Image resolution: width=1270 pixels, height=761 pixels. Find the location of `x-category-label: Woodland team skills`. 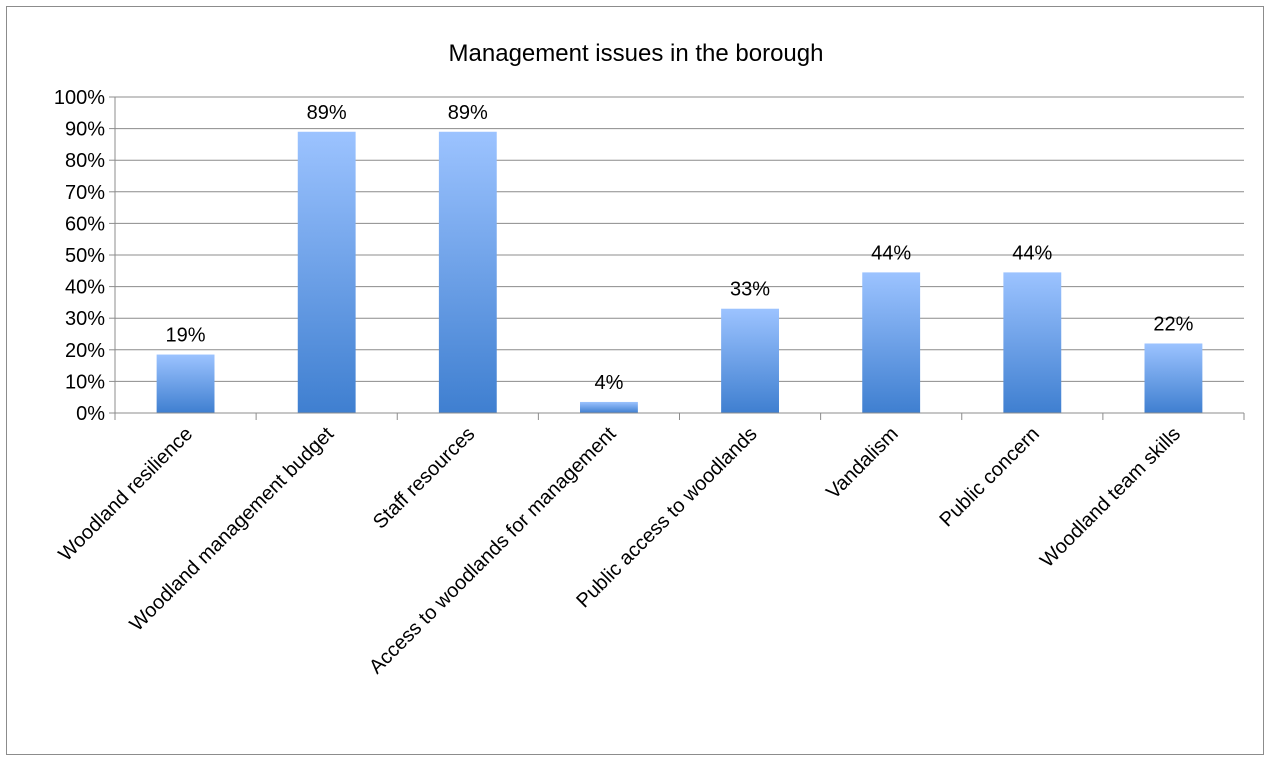

x-category-label: Woodland team skills is located at coordinates (1110, 497).